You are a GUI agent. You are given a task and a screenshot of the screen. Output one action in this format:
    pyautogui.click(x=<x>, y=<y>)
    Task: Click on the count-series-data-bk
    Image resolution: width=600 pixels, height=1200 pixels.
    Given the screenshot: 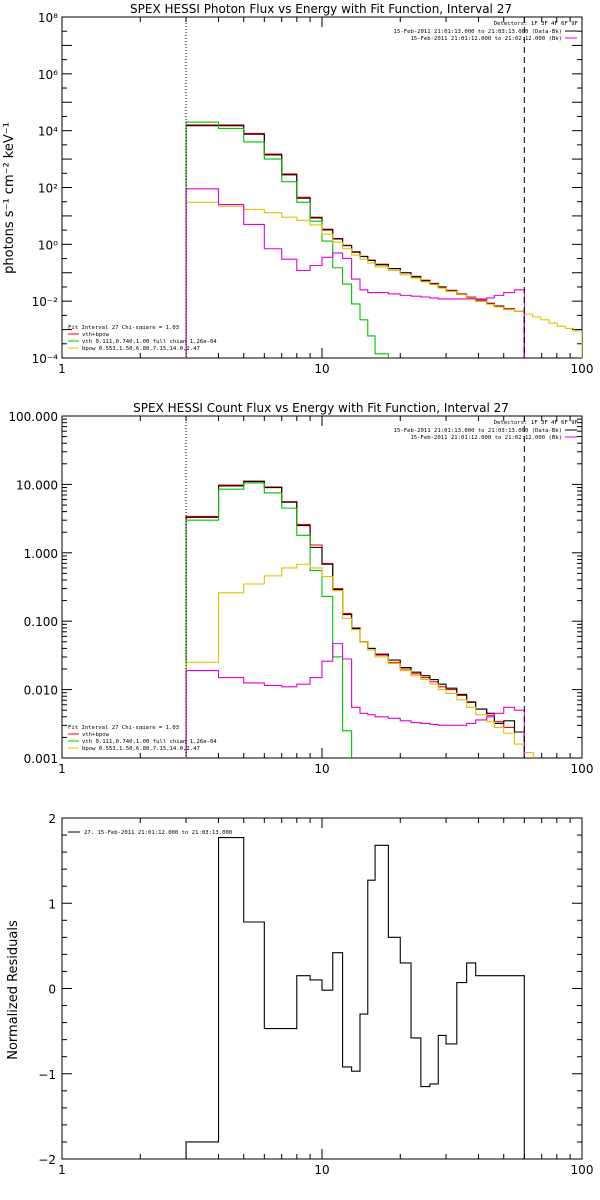 What is the action you would take?
    pyautogui.click(x=355, y=619)
    